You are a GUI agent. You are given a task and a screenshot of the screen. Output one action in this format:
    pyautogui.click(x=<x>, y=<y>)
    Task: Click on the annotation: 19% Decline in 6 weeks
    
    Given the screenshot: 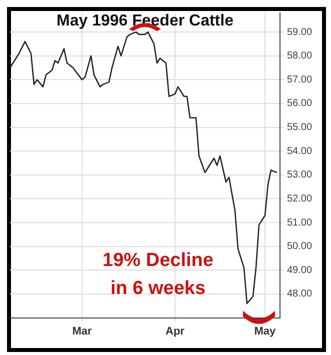 What is the action you would take?
    pyautogui.click(x=158, y=275)
    